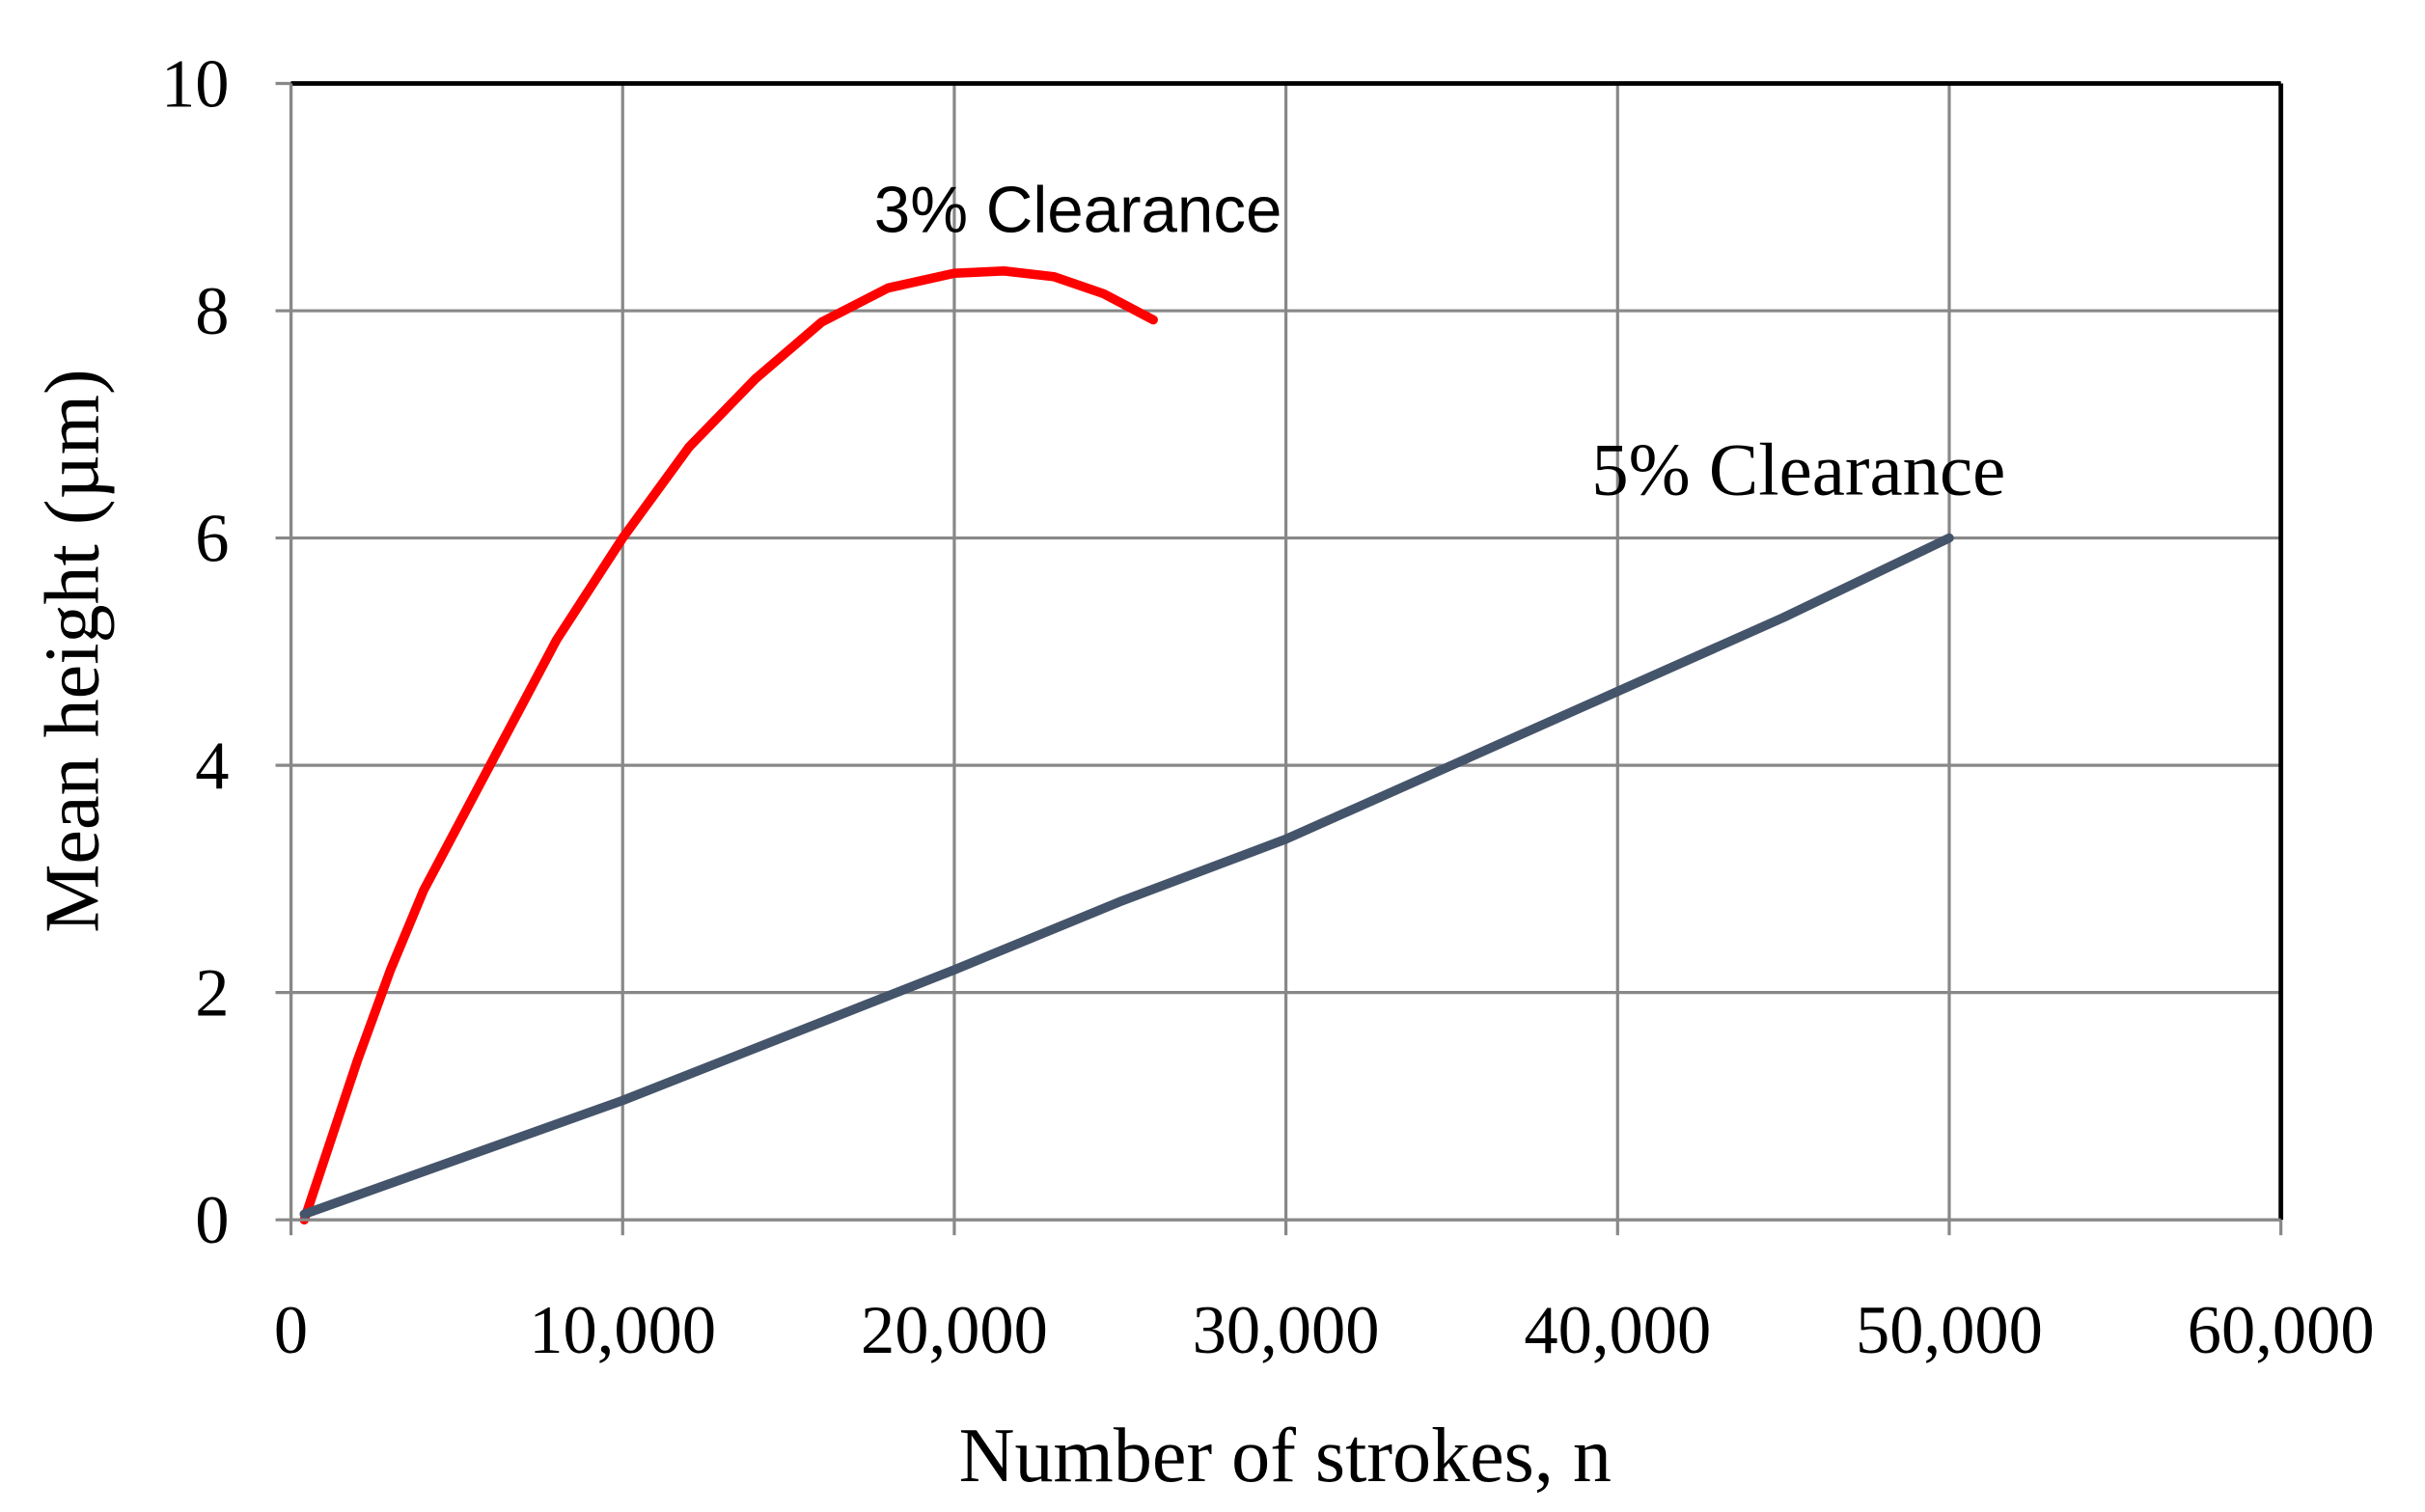  I want to click on x-axis-title: Number of strokes, n, so click(1285, 1456).